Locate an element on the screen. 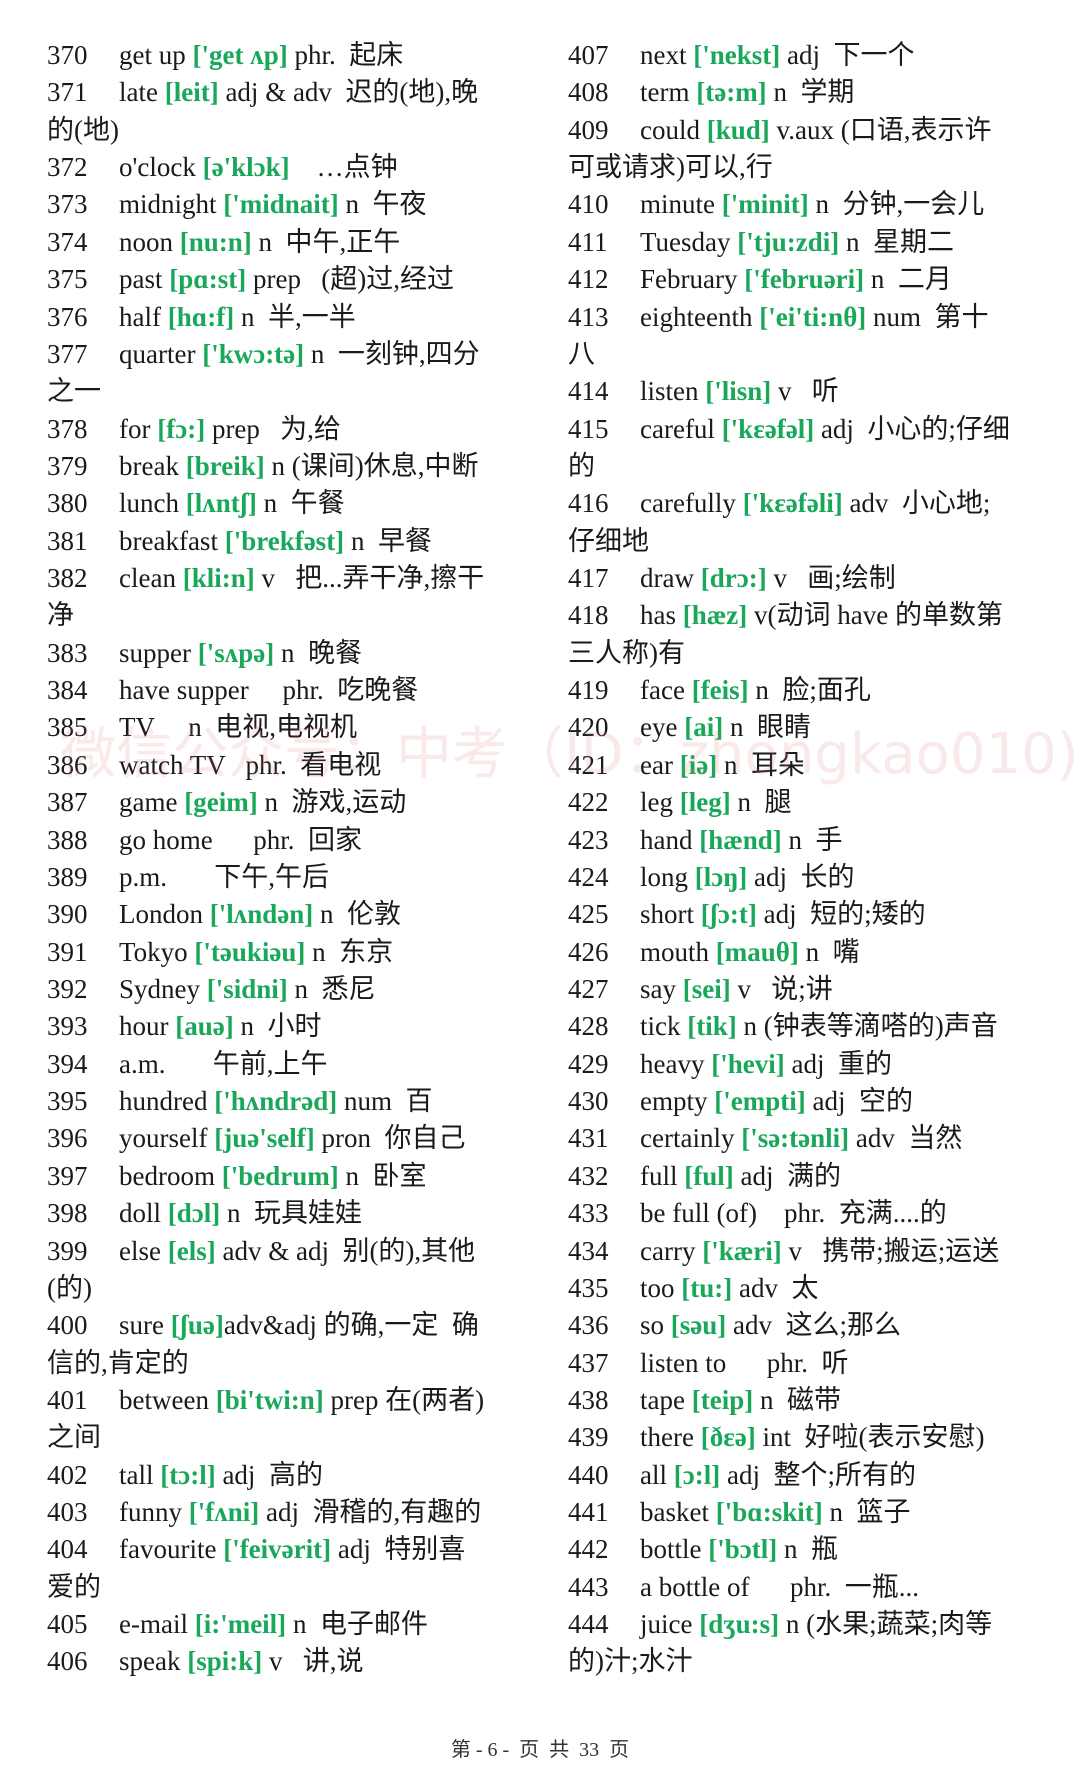 Image resolution: width=1080 pixels, height=1776 pixels. vocab-entry: 399 else [els] adv & adj 别(的),其他 is located at coordinates (287, 1251).